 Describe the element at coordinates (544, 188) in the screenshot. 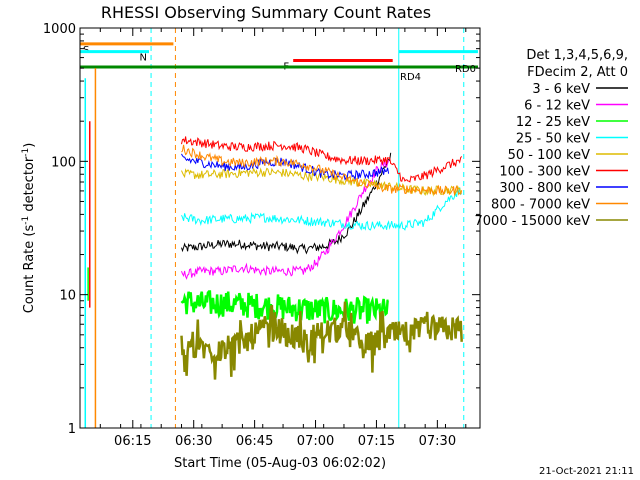

I see `legend-item-label-6: 300 - 800 keV` at that location.